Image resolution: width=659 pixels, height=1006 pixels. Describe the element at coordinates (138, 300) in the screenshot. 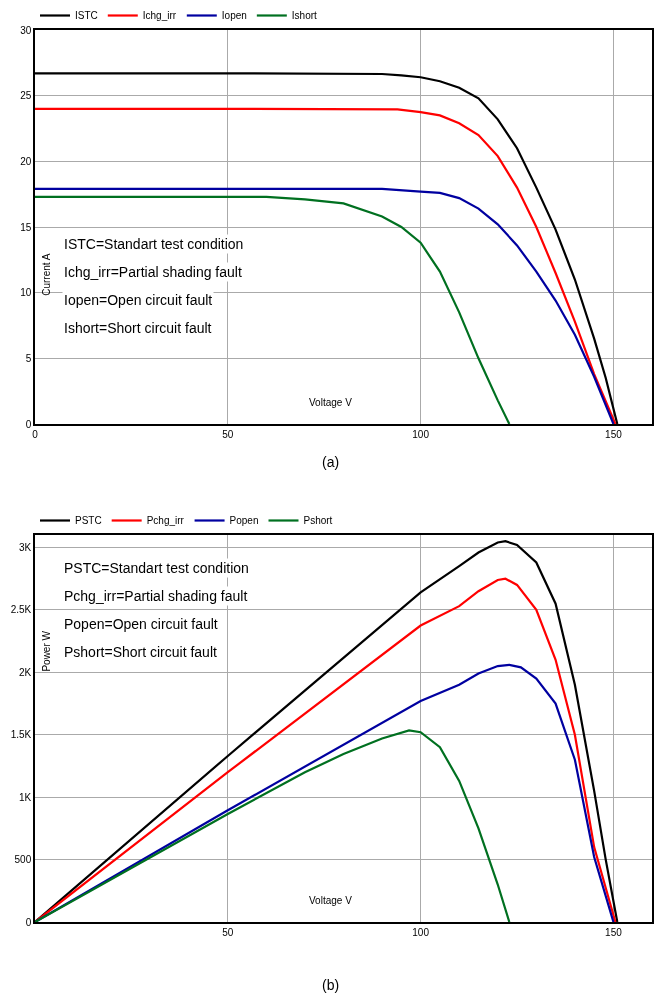

I see `annotation: Iopen=Open circuit fault` at that location.